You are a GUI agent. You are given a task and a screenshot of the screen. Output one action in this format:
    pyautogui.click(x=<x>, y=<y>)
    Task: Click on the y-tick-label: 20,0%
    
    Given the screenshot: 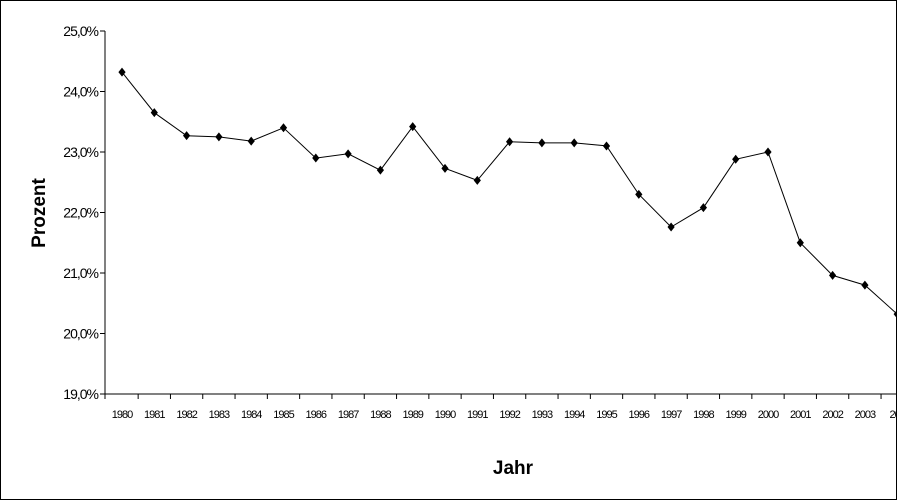 What is the action you would take?
    pyautogui.click(x=80, y=334)
    